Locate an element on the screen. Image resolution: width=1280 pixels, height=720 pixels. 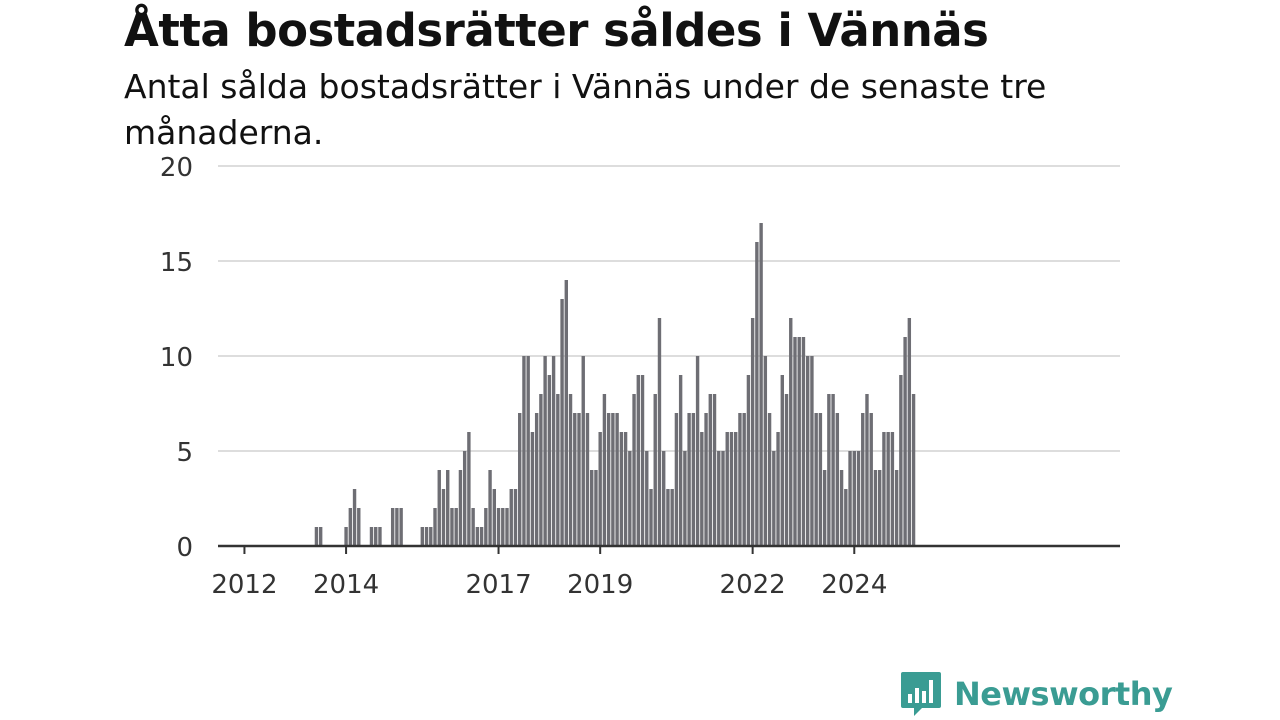
chart-title: Åtta bostadsrätter såldes i Vännäs is located at coordinates (556, 30).